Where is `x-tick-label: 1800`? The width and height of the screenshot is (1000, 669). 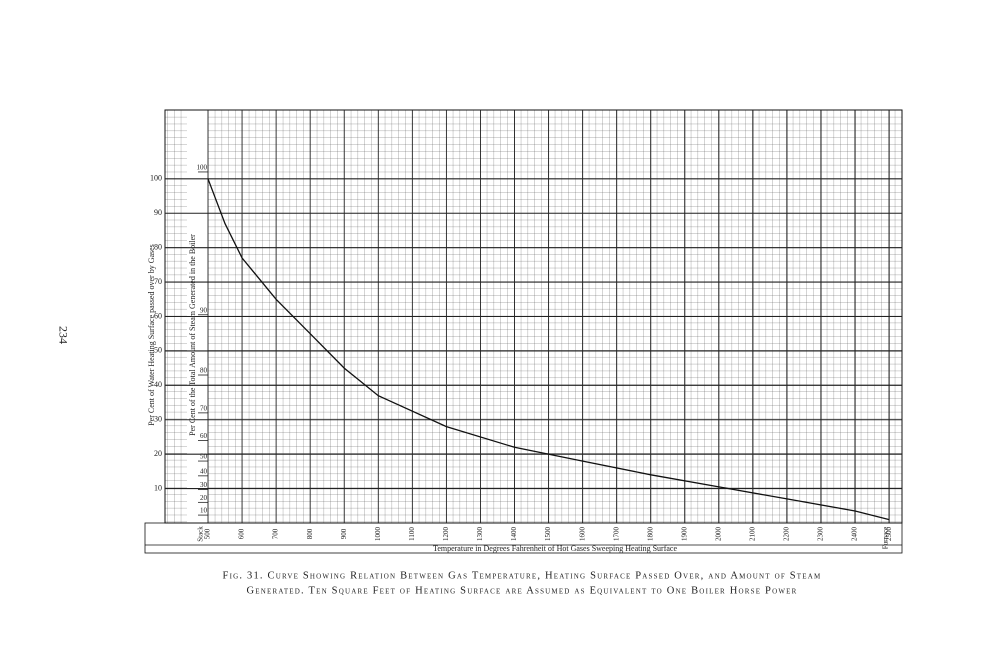 x-tick-label: 1800 is located at coordinates (650, 534).